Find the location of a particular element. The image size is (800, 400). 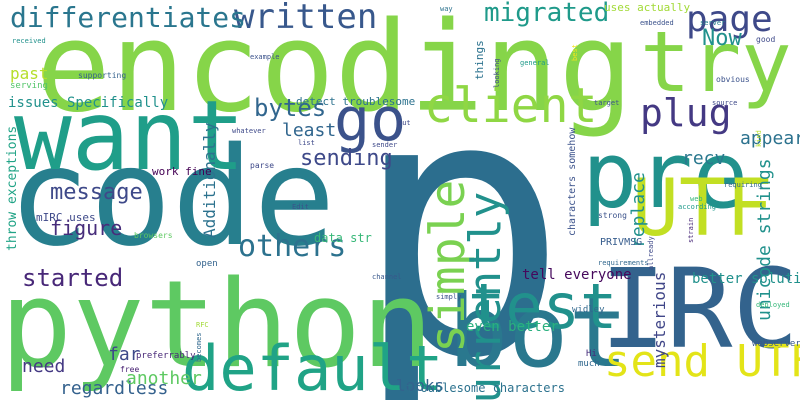

word-looks: looks is located at coordinates (420, 385).